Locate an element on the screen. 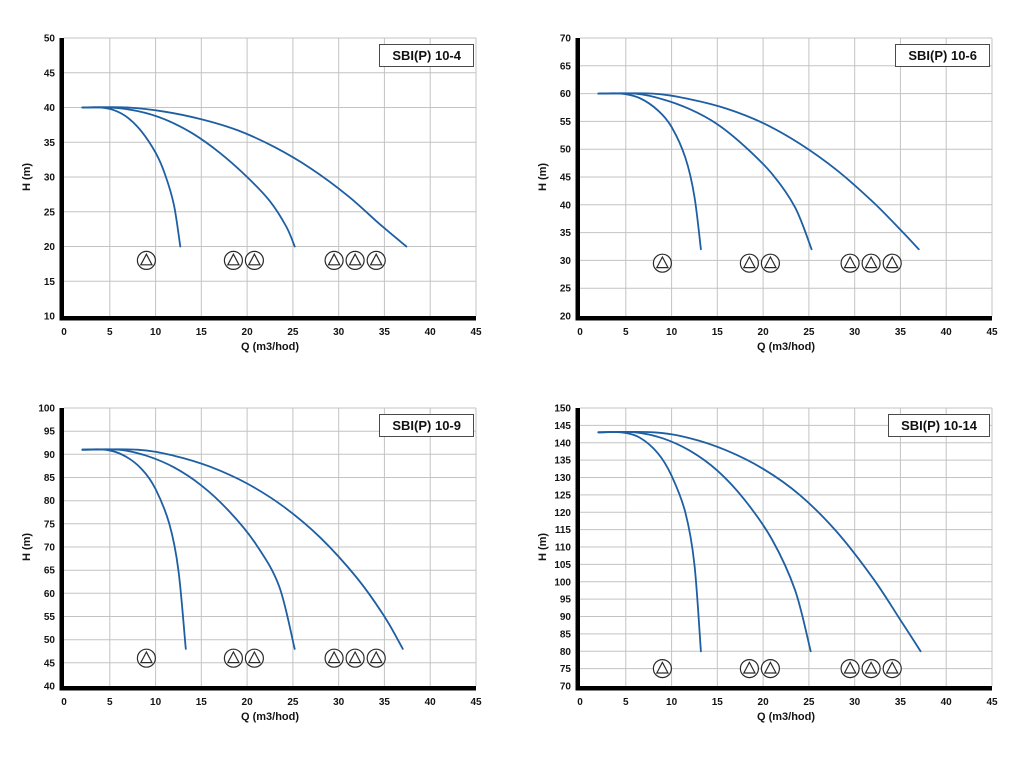  svg-text: 145 is located at coordinates (562, 426).